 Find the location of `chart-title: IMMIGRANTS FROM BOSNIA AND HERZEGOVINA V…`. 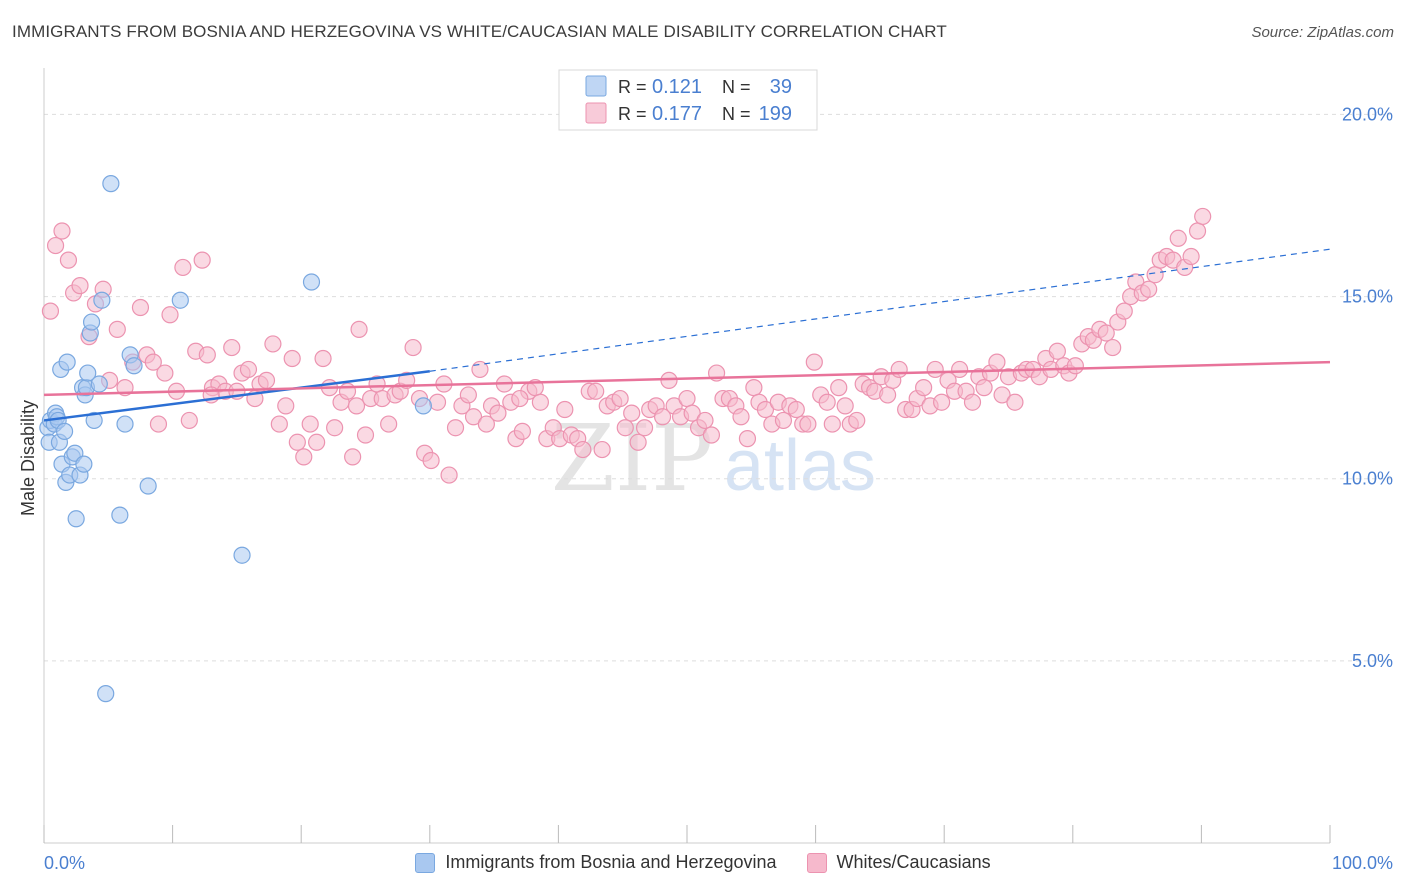

chart-title: IMMIGRANTS FROM BOSNIA AND HERZEGOVINA V… is located at coordinates (479, 31).